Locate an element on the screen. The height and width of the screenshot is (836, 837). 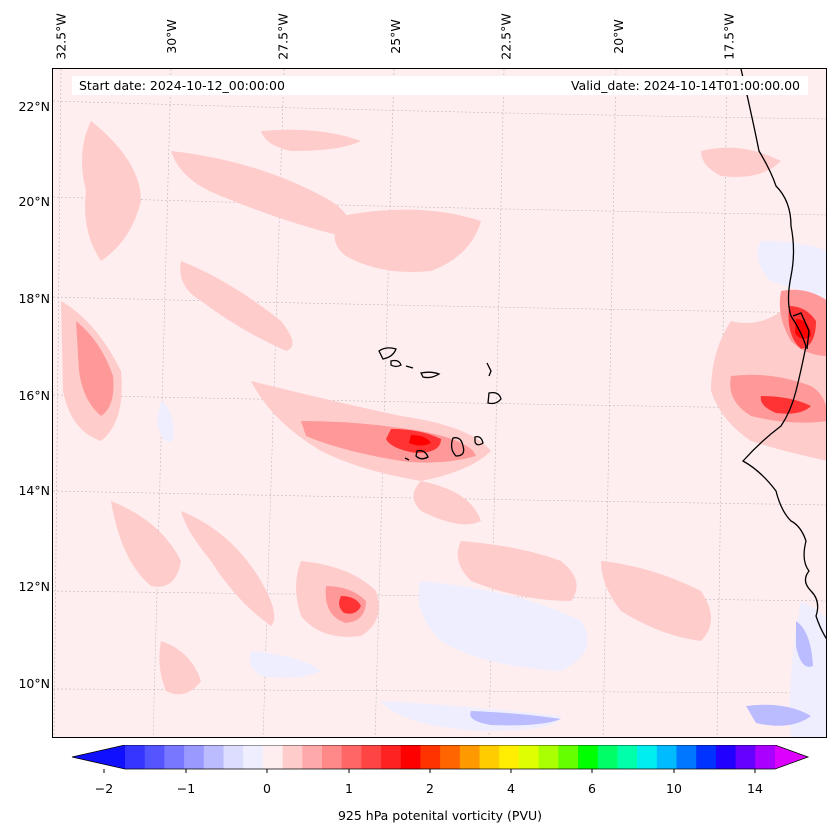
colorbar-tick-2: 2 is located at coordinates (430, 788).